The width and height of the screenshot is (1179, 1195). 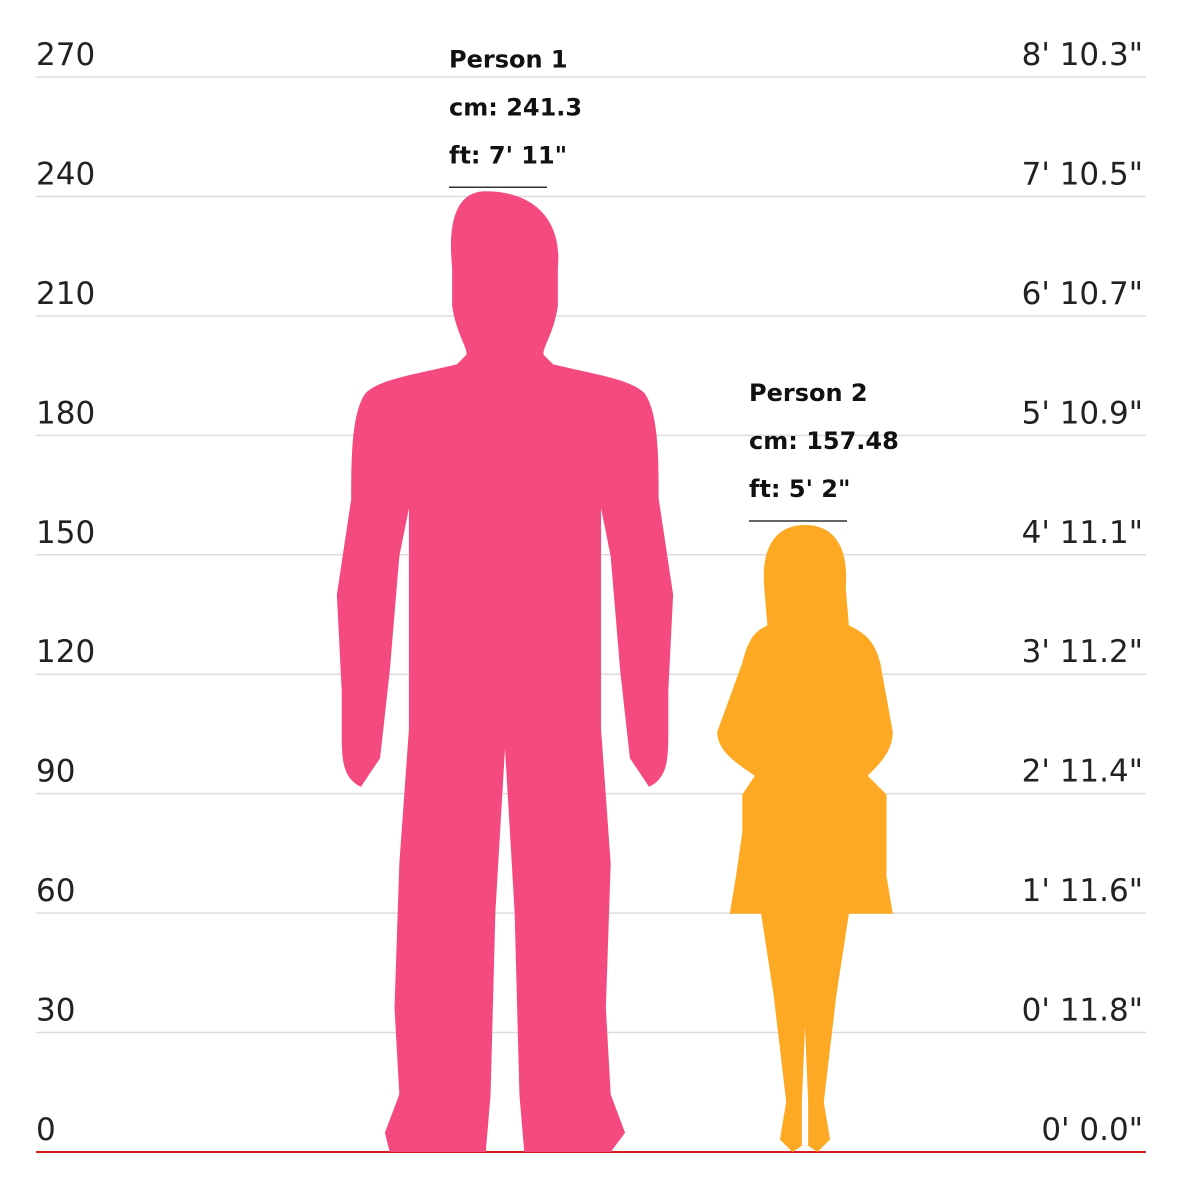 What do you see at coordinates (808, 393) in the screenshot?
I see `person-name: Person 2` at bounding box center [808, 393].